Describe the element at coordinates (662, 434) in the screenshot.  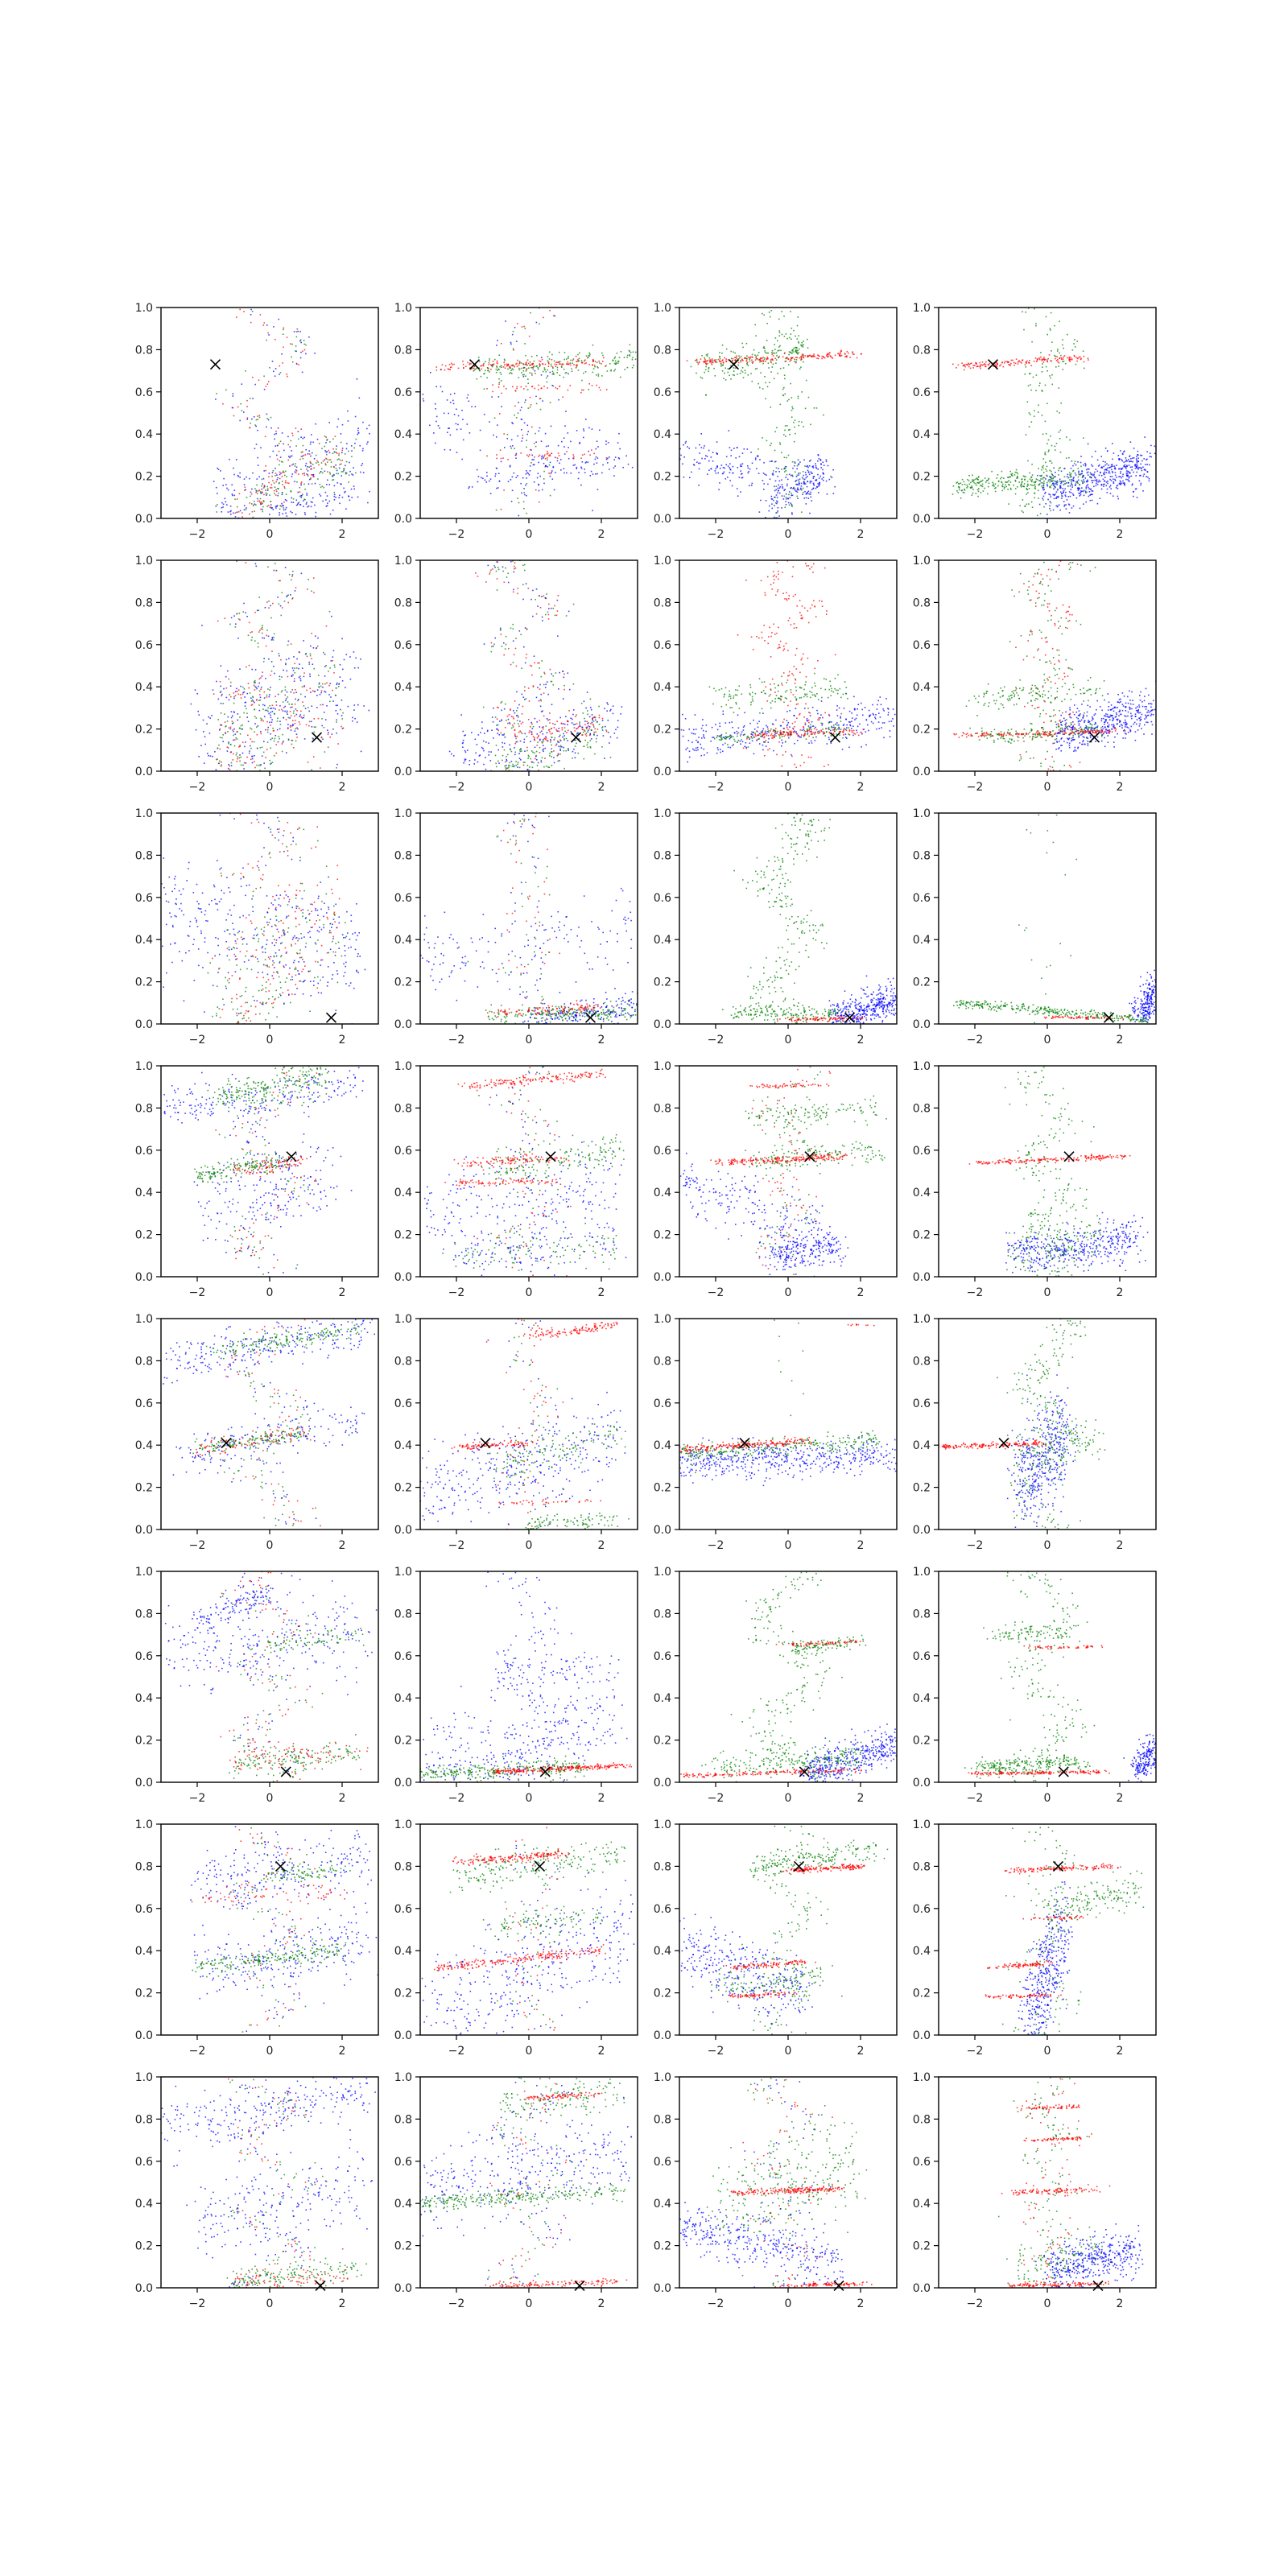
I see `y-tick-label: 0.4` at that location.